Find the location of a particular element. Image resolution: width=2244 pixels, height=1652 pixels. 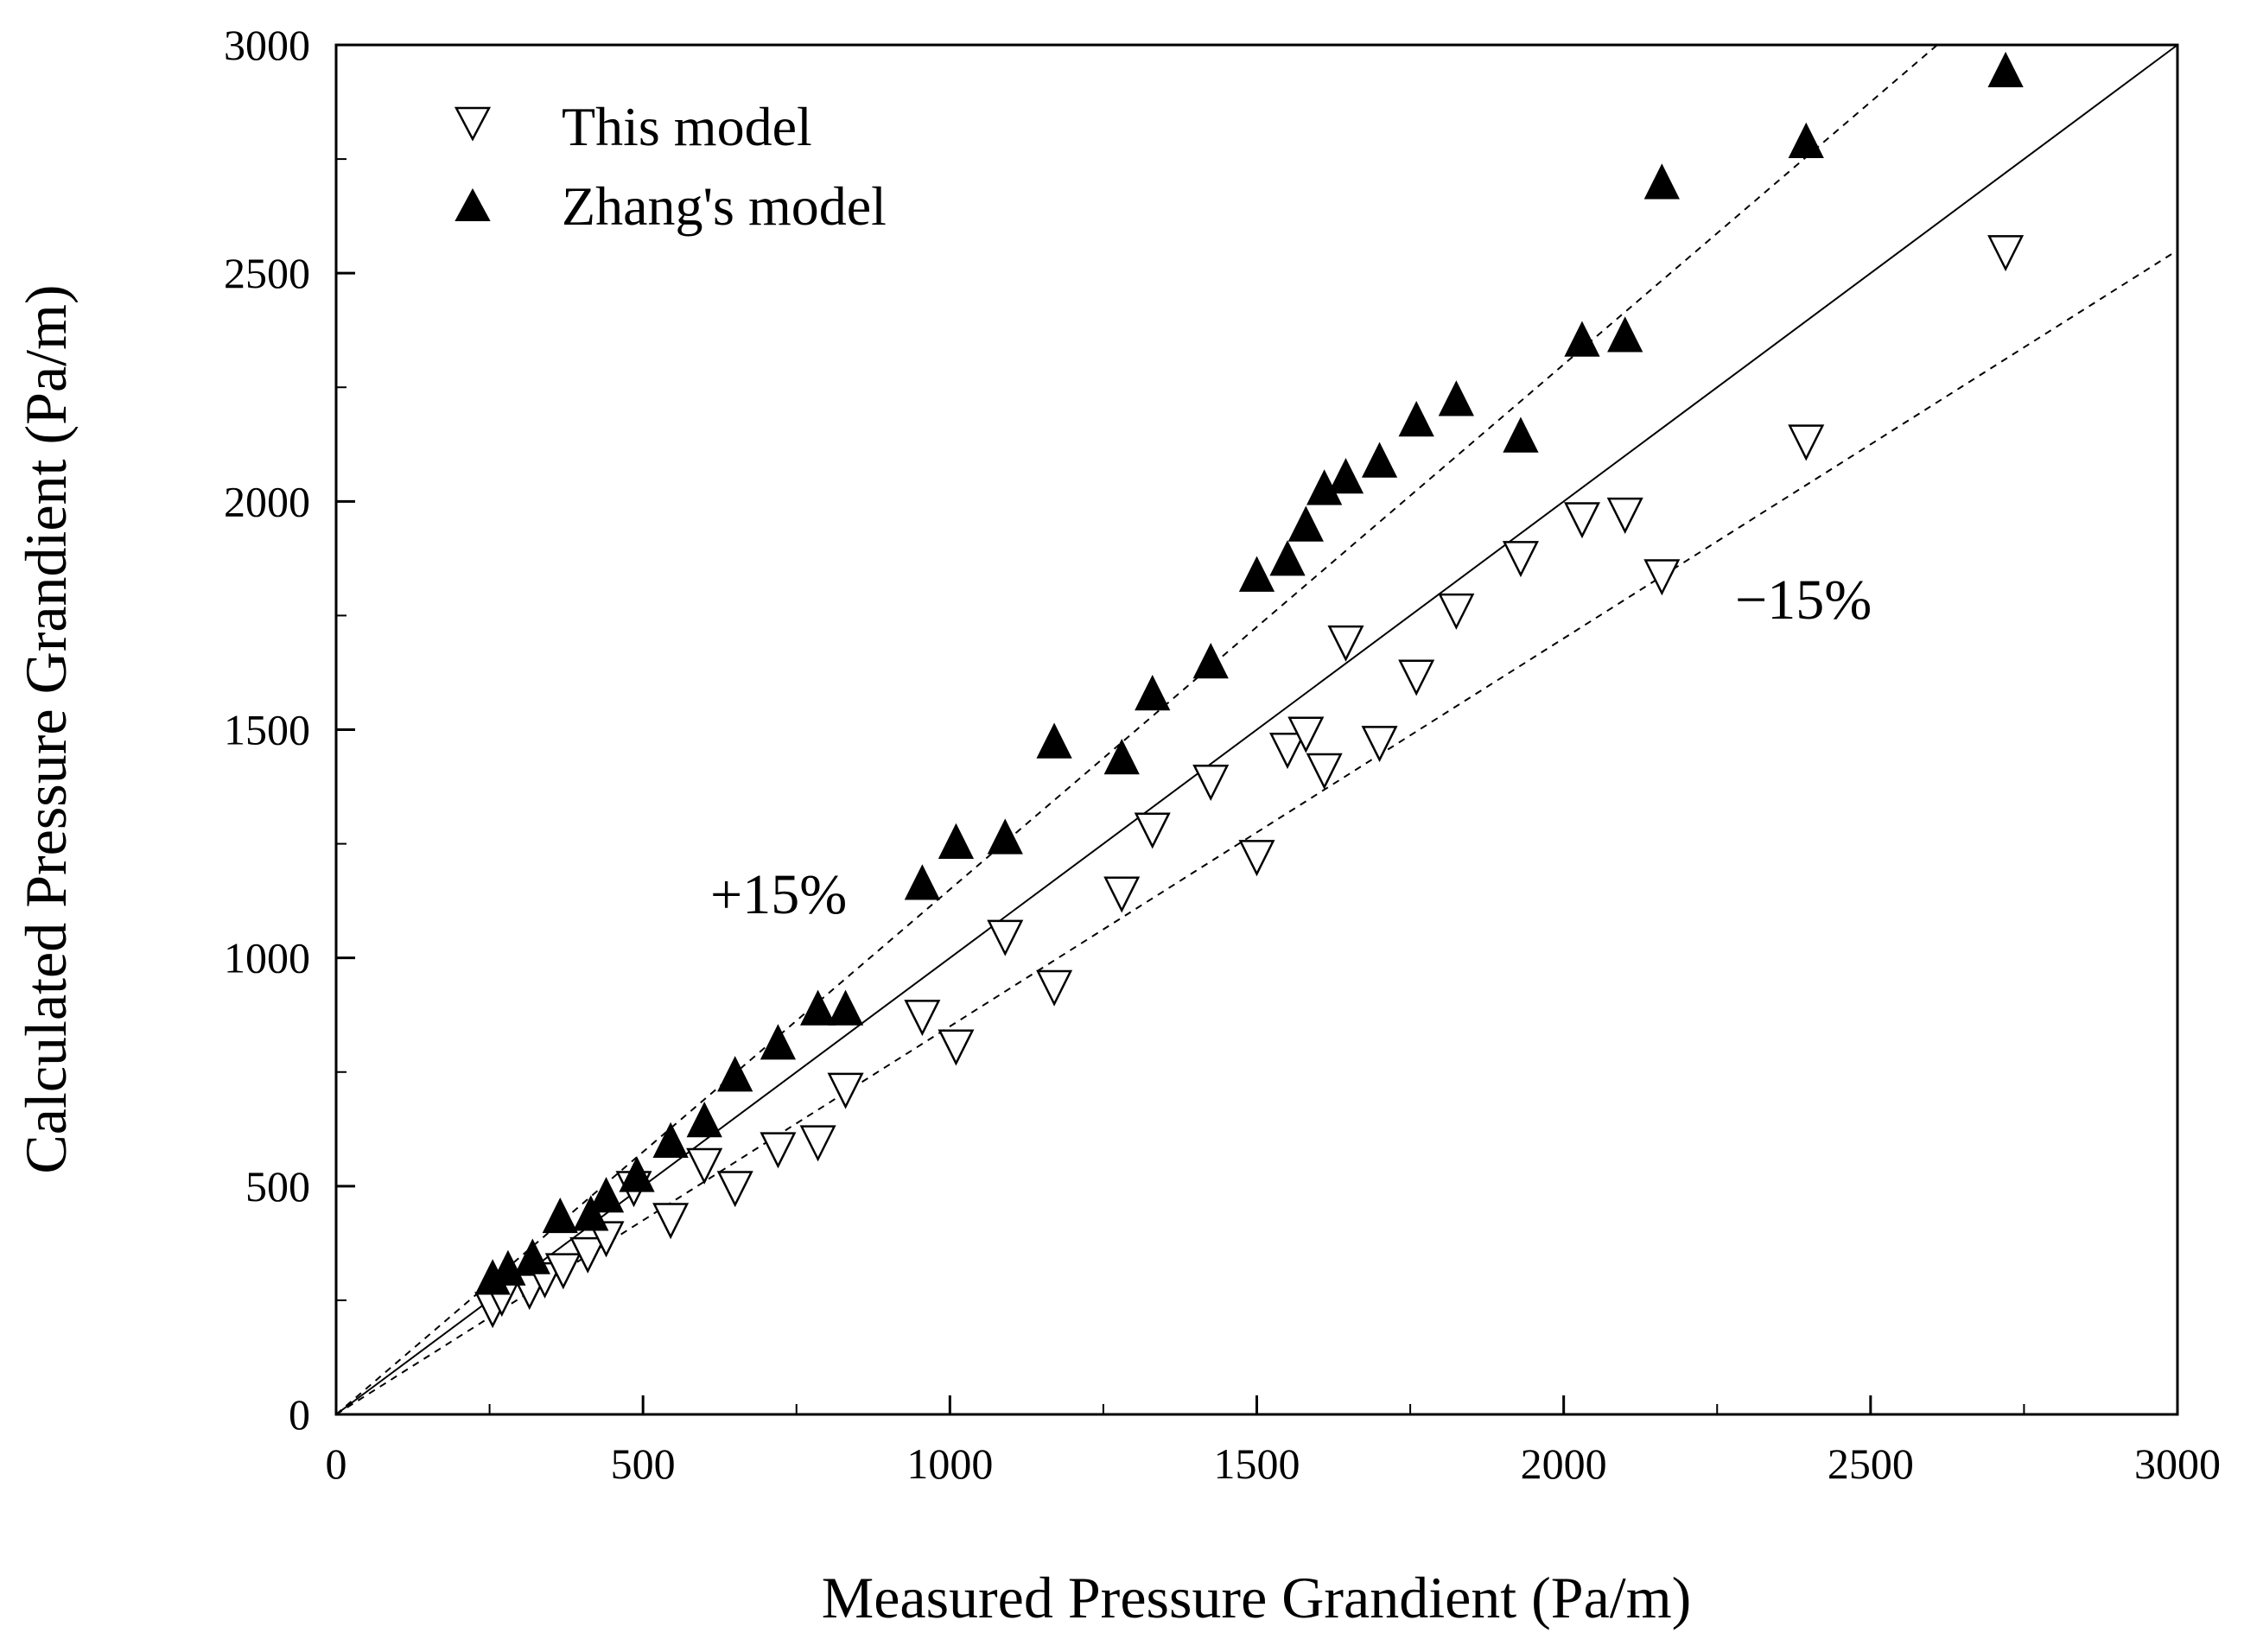

y-axis-ticks: 0 500 1000 1500 2000 2500 3000 is located at coordinates (289, 730).